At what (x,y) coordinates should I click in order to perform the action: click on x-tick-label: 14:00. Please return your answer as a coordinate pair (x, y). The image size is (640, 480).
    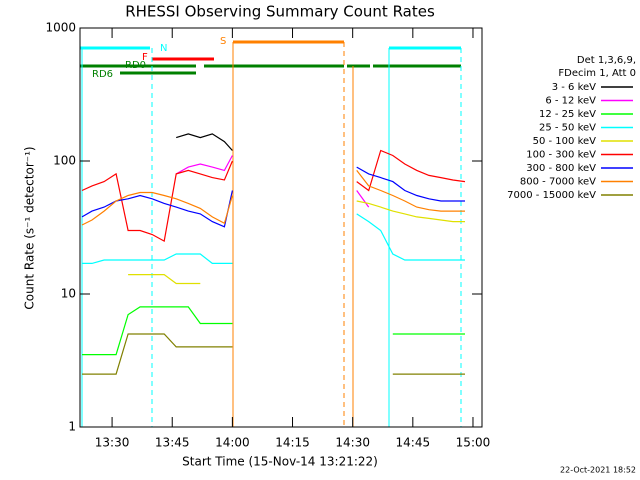
    Looking at the image, I should click on (232, 443).